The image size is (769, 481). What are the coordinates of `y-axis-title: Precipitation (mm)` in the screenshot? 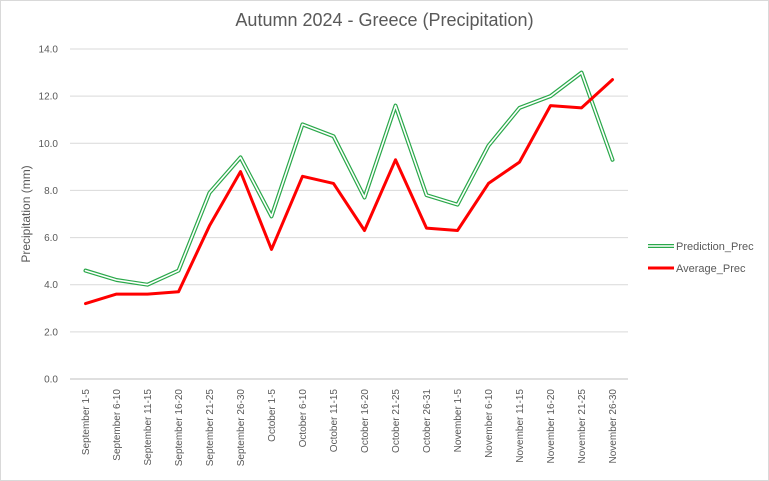 It's located at (26, 213).